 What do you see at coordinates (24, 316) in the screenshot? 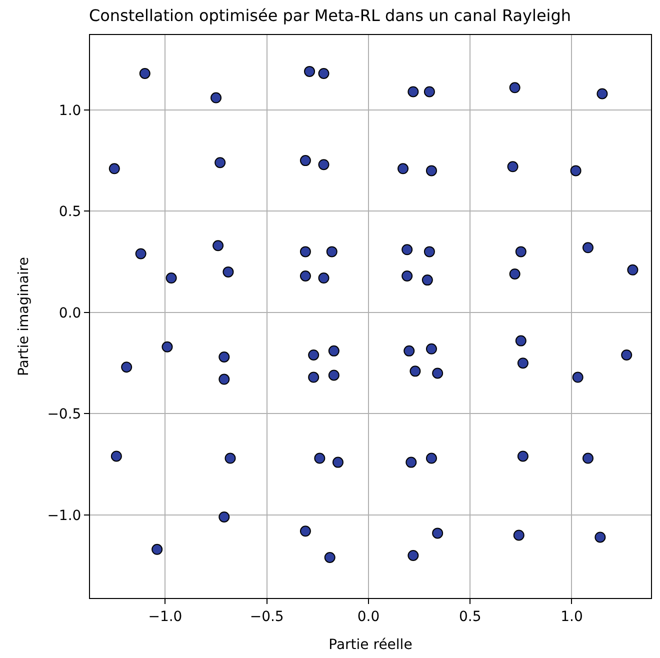
I see `y-axis-title: Partie imaginaire` at bounding box center [24, 316].